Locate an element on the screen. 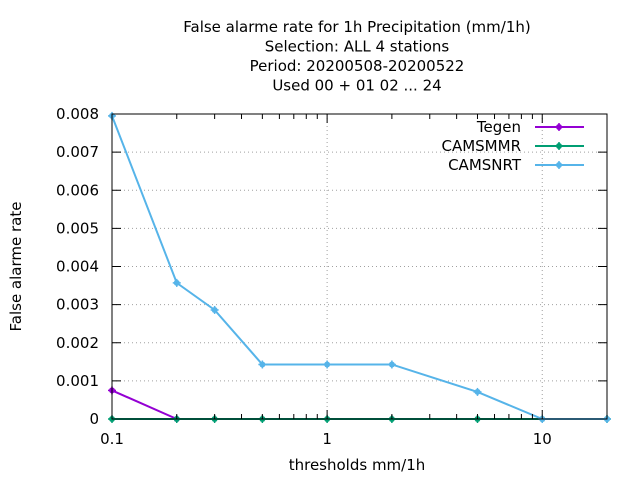 This screenshot has height=480, width=640. series-tegen is located at coordinates (144, 404).